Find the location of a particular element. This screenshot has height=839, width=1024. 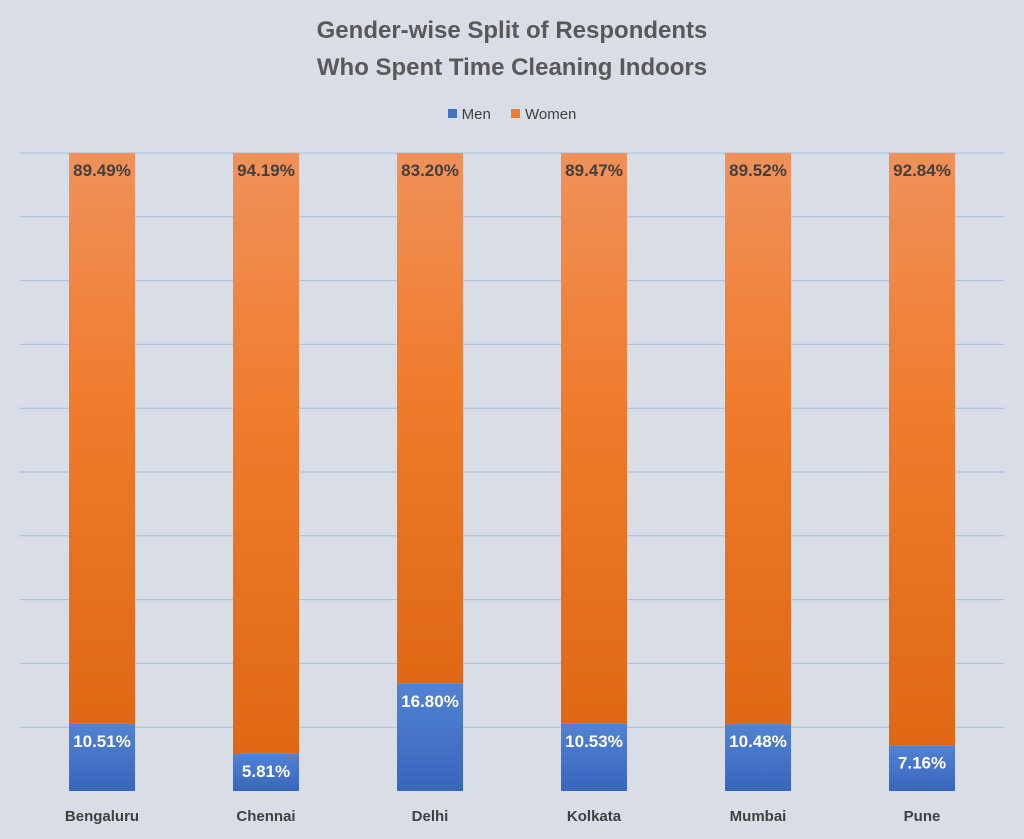

data-label-men: 7.16% is located at coordinates (922, 762).